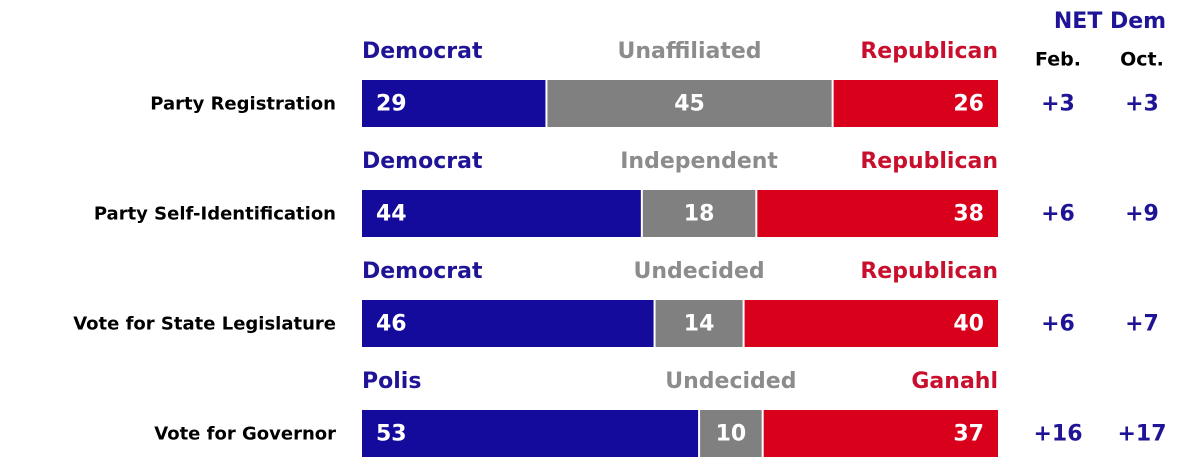 The width and height of the screenshot is (1182, 458). Describe the element at coordinates (1057, 434) in the screenshot. I see `net-value: +16` at that location.